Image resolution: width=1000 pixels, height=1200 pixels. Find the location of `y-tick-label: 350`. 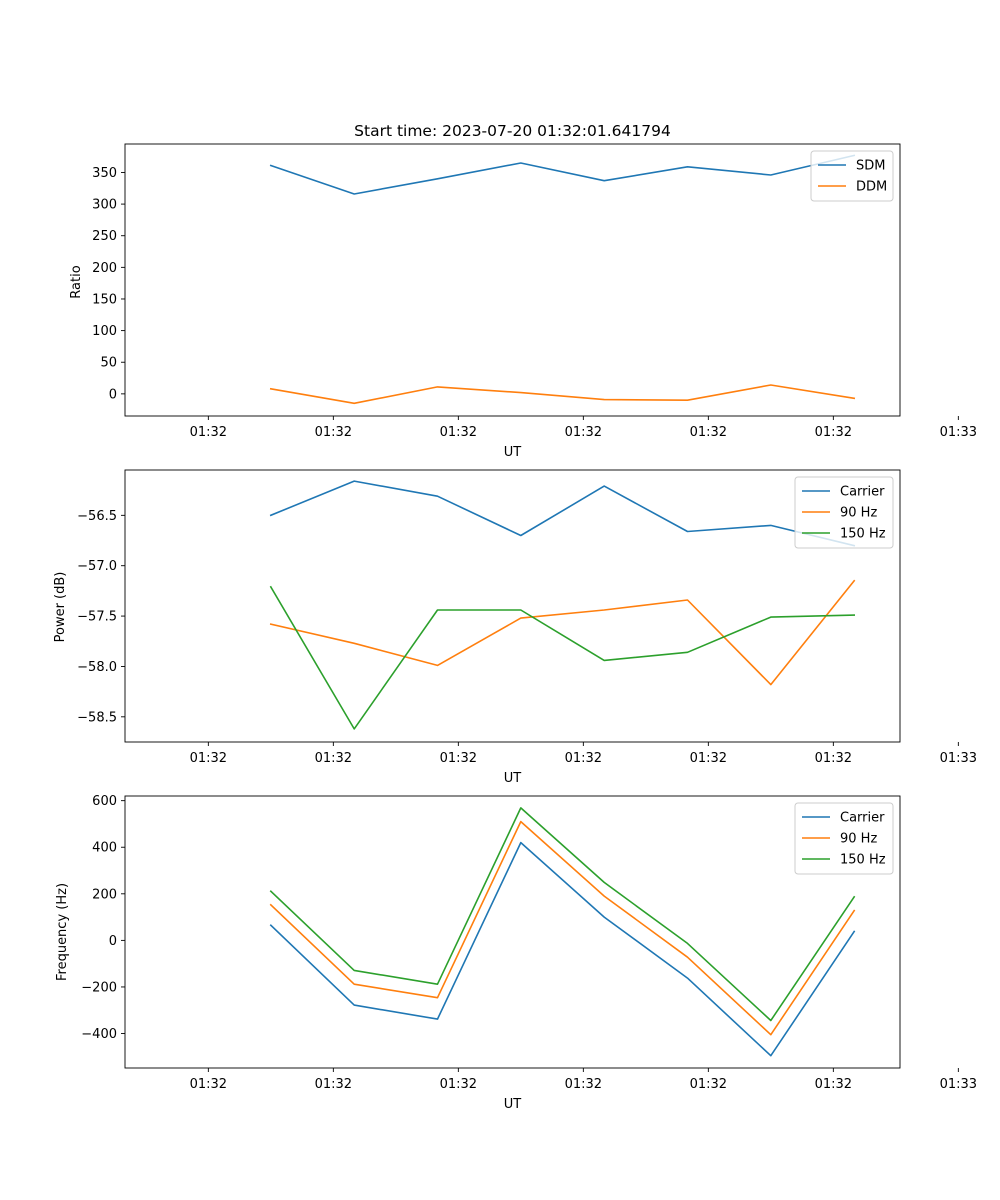

y-tick-label: 350 is located at coordinates (104, 173).